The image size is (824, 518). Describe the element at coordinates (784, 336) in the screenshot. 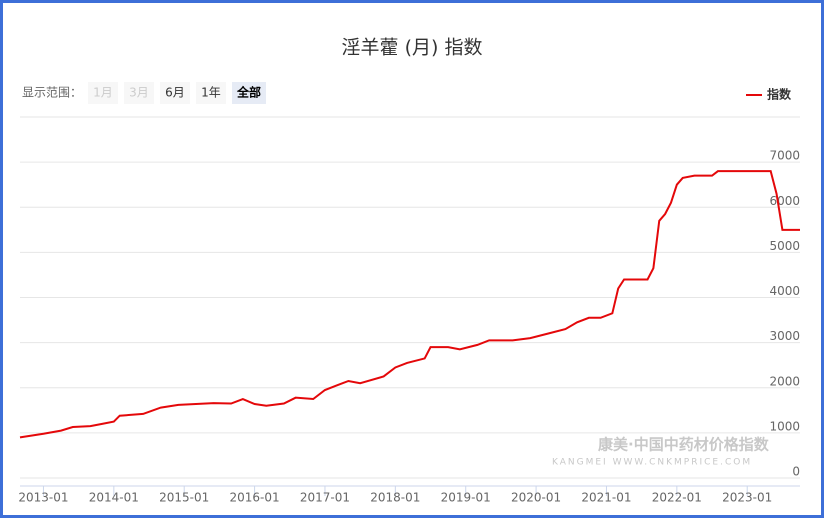

I see `y-tick-label: 3000` at that location.